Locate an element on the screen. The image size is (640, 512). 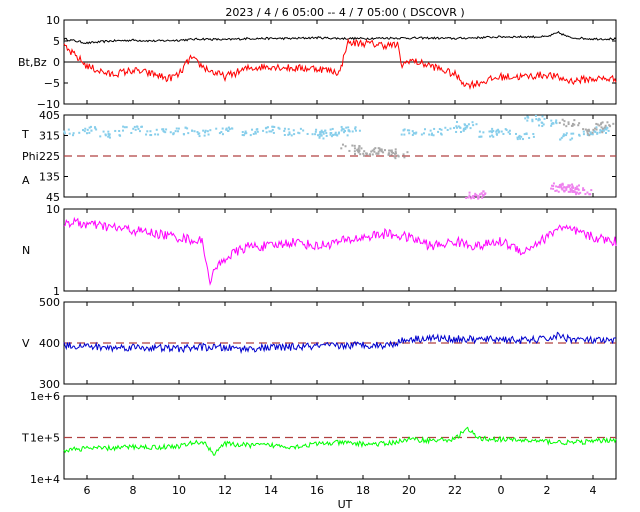
series-line-Tp is located at coordinates (340, 441).